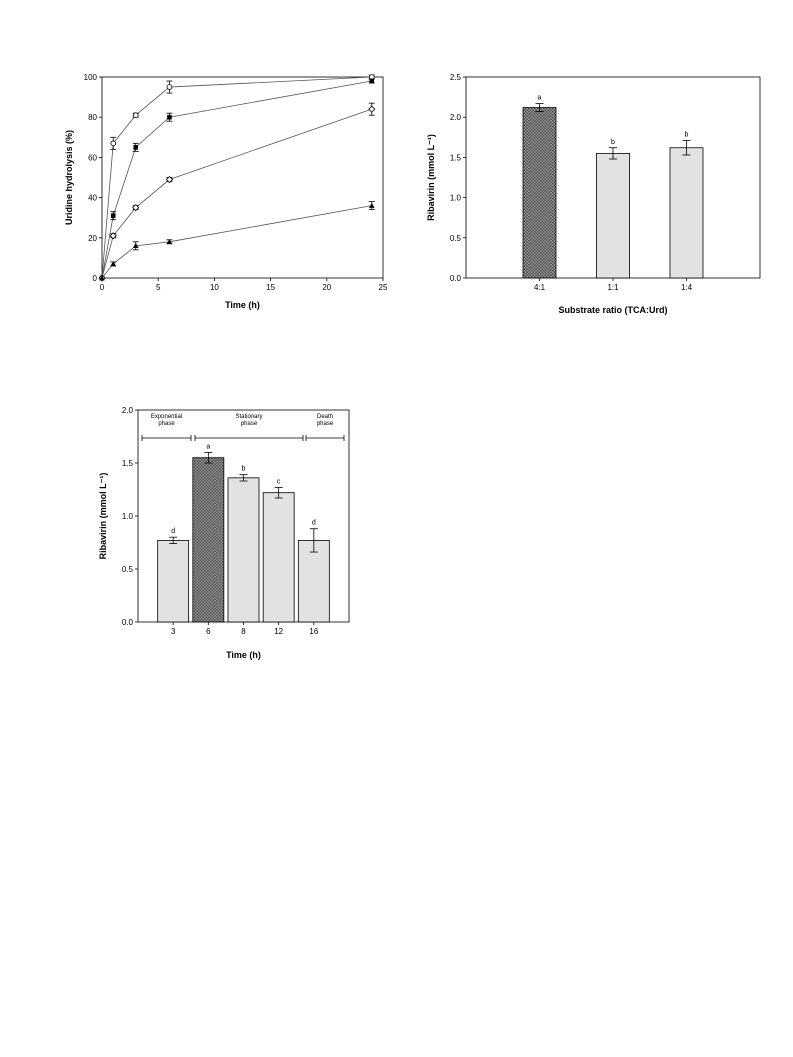 The image size is (793, 1057). I want to click on significance-letter: c, so click(279, 481).